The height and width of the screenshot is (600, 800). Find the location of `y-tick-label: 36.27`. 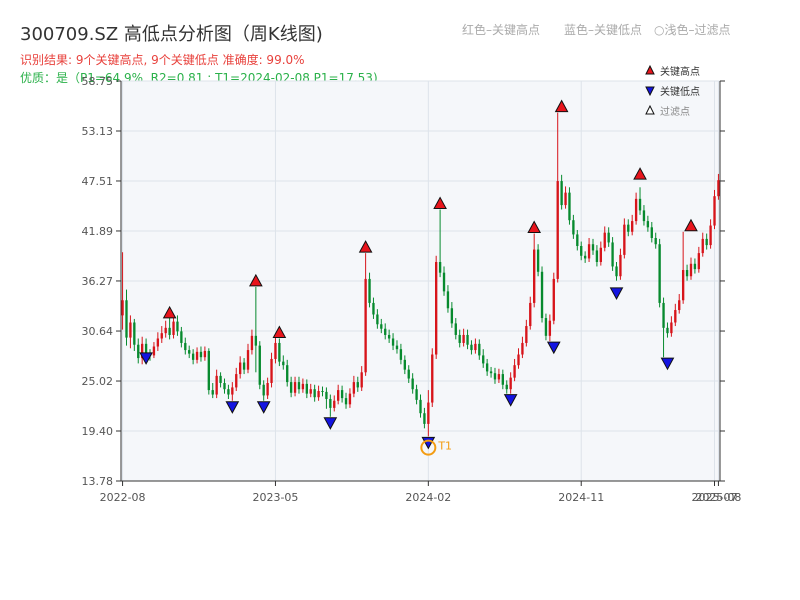

y-tick-label: 36.27 is located at coordinates (98, 281).